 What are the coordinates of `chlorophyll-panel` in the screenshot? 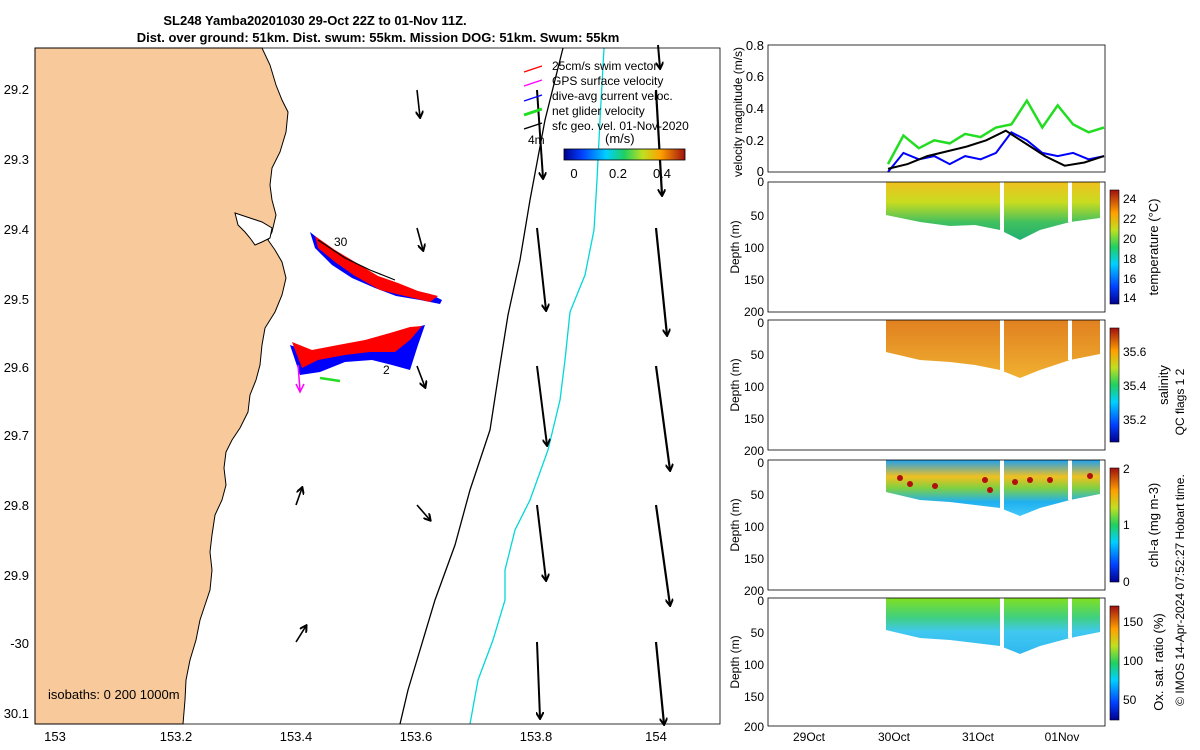 It's located at (943, 525).